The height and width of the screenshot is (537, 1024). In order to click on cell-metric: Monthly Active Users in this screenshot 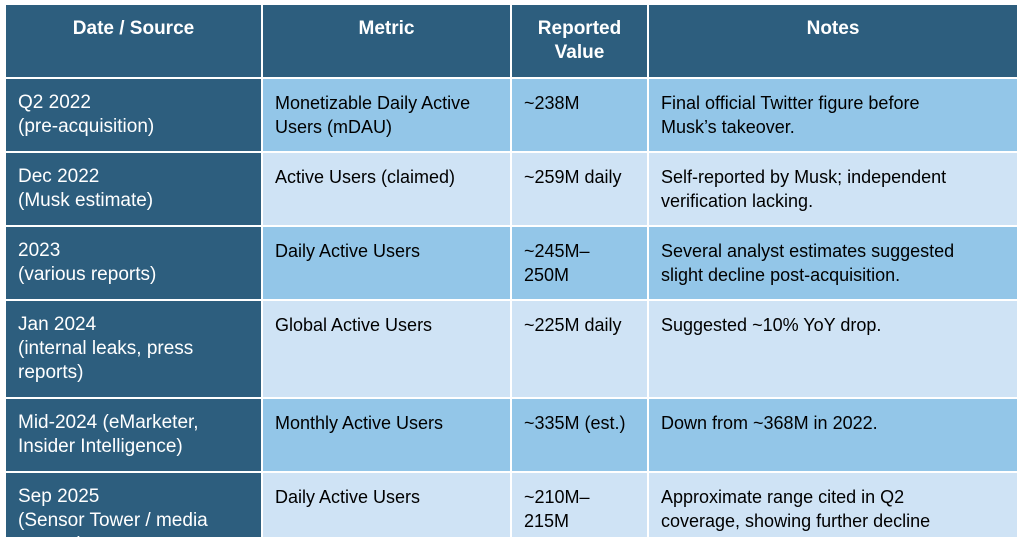, I will do `click(386, 435)`.